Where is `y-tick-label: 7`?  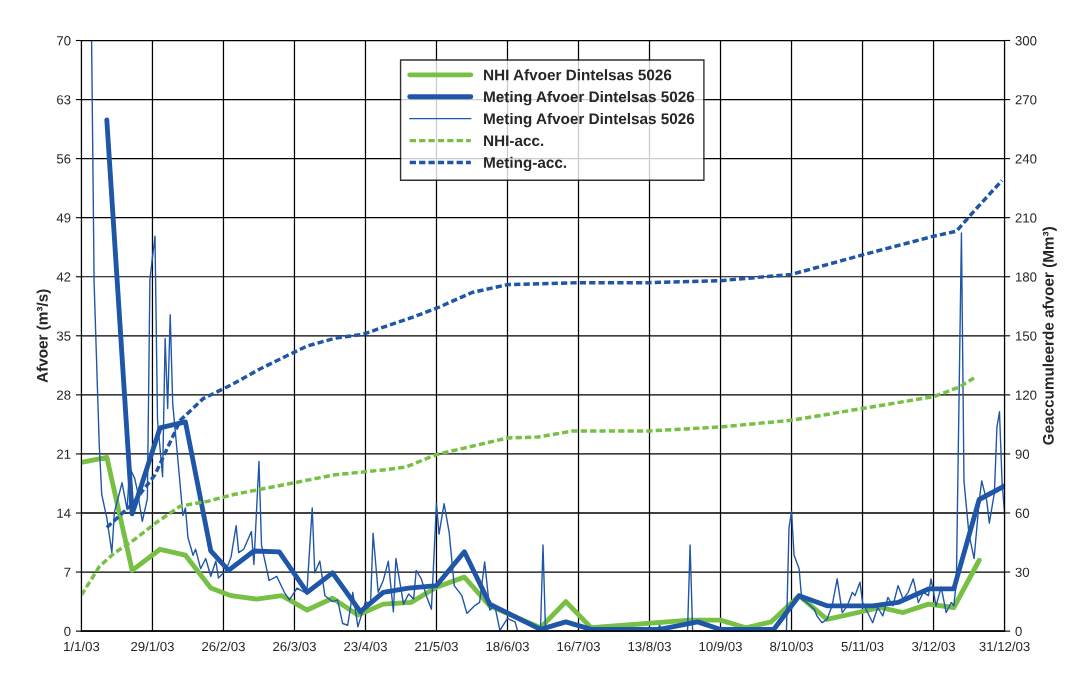 y-tick-label: 7 is located at coordinates (67, 572).